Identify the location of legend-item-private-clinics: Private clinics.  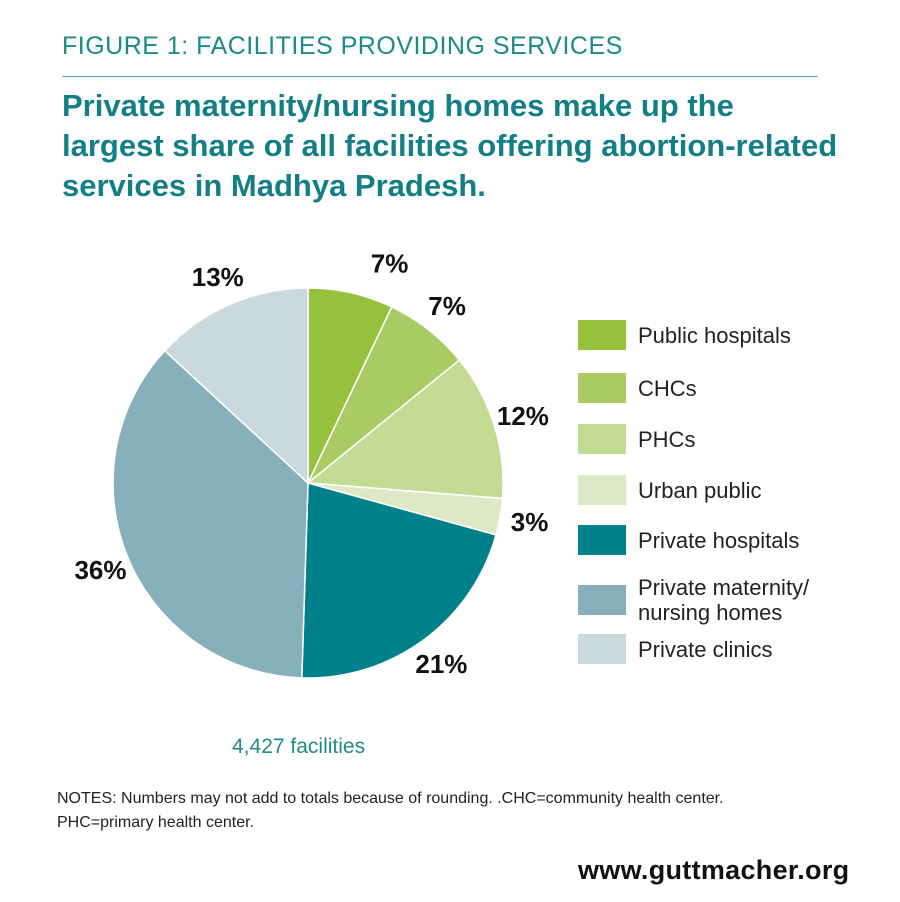
(675, 649).